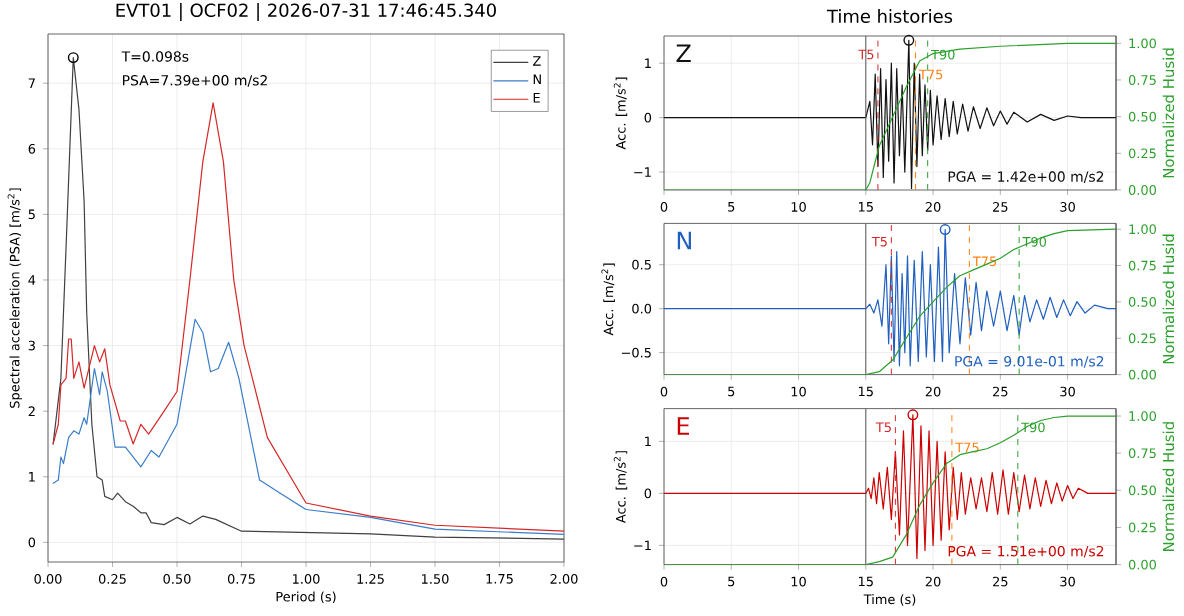 This screenshot has width=1184, height=616. What do you see at coordinates (683, 53) in the screenshot?
I see `annotation: Z` at bounding box center [683, 53].